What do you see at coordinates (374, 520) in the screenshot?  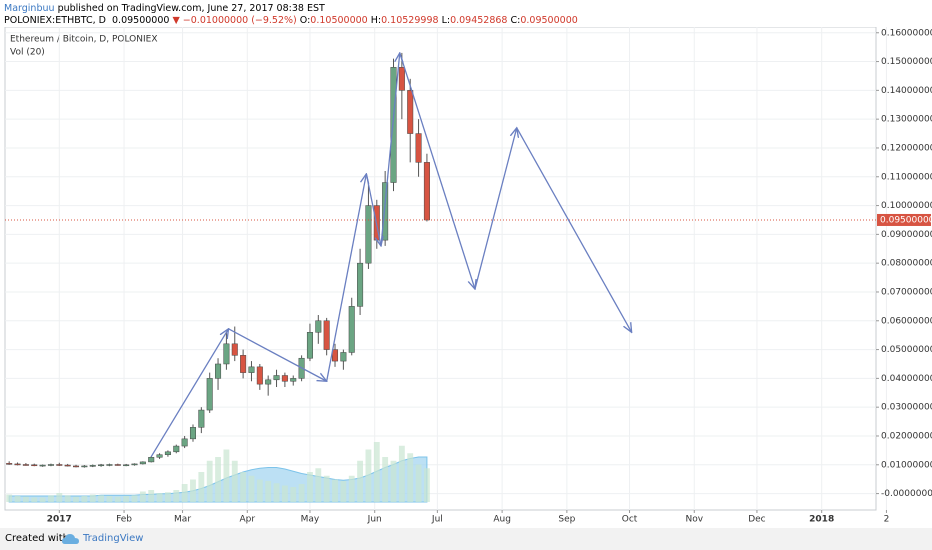 I see `x-tick-label: Jun` at bounding box center [374, 520].